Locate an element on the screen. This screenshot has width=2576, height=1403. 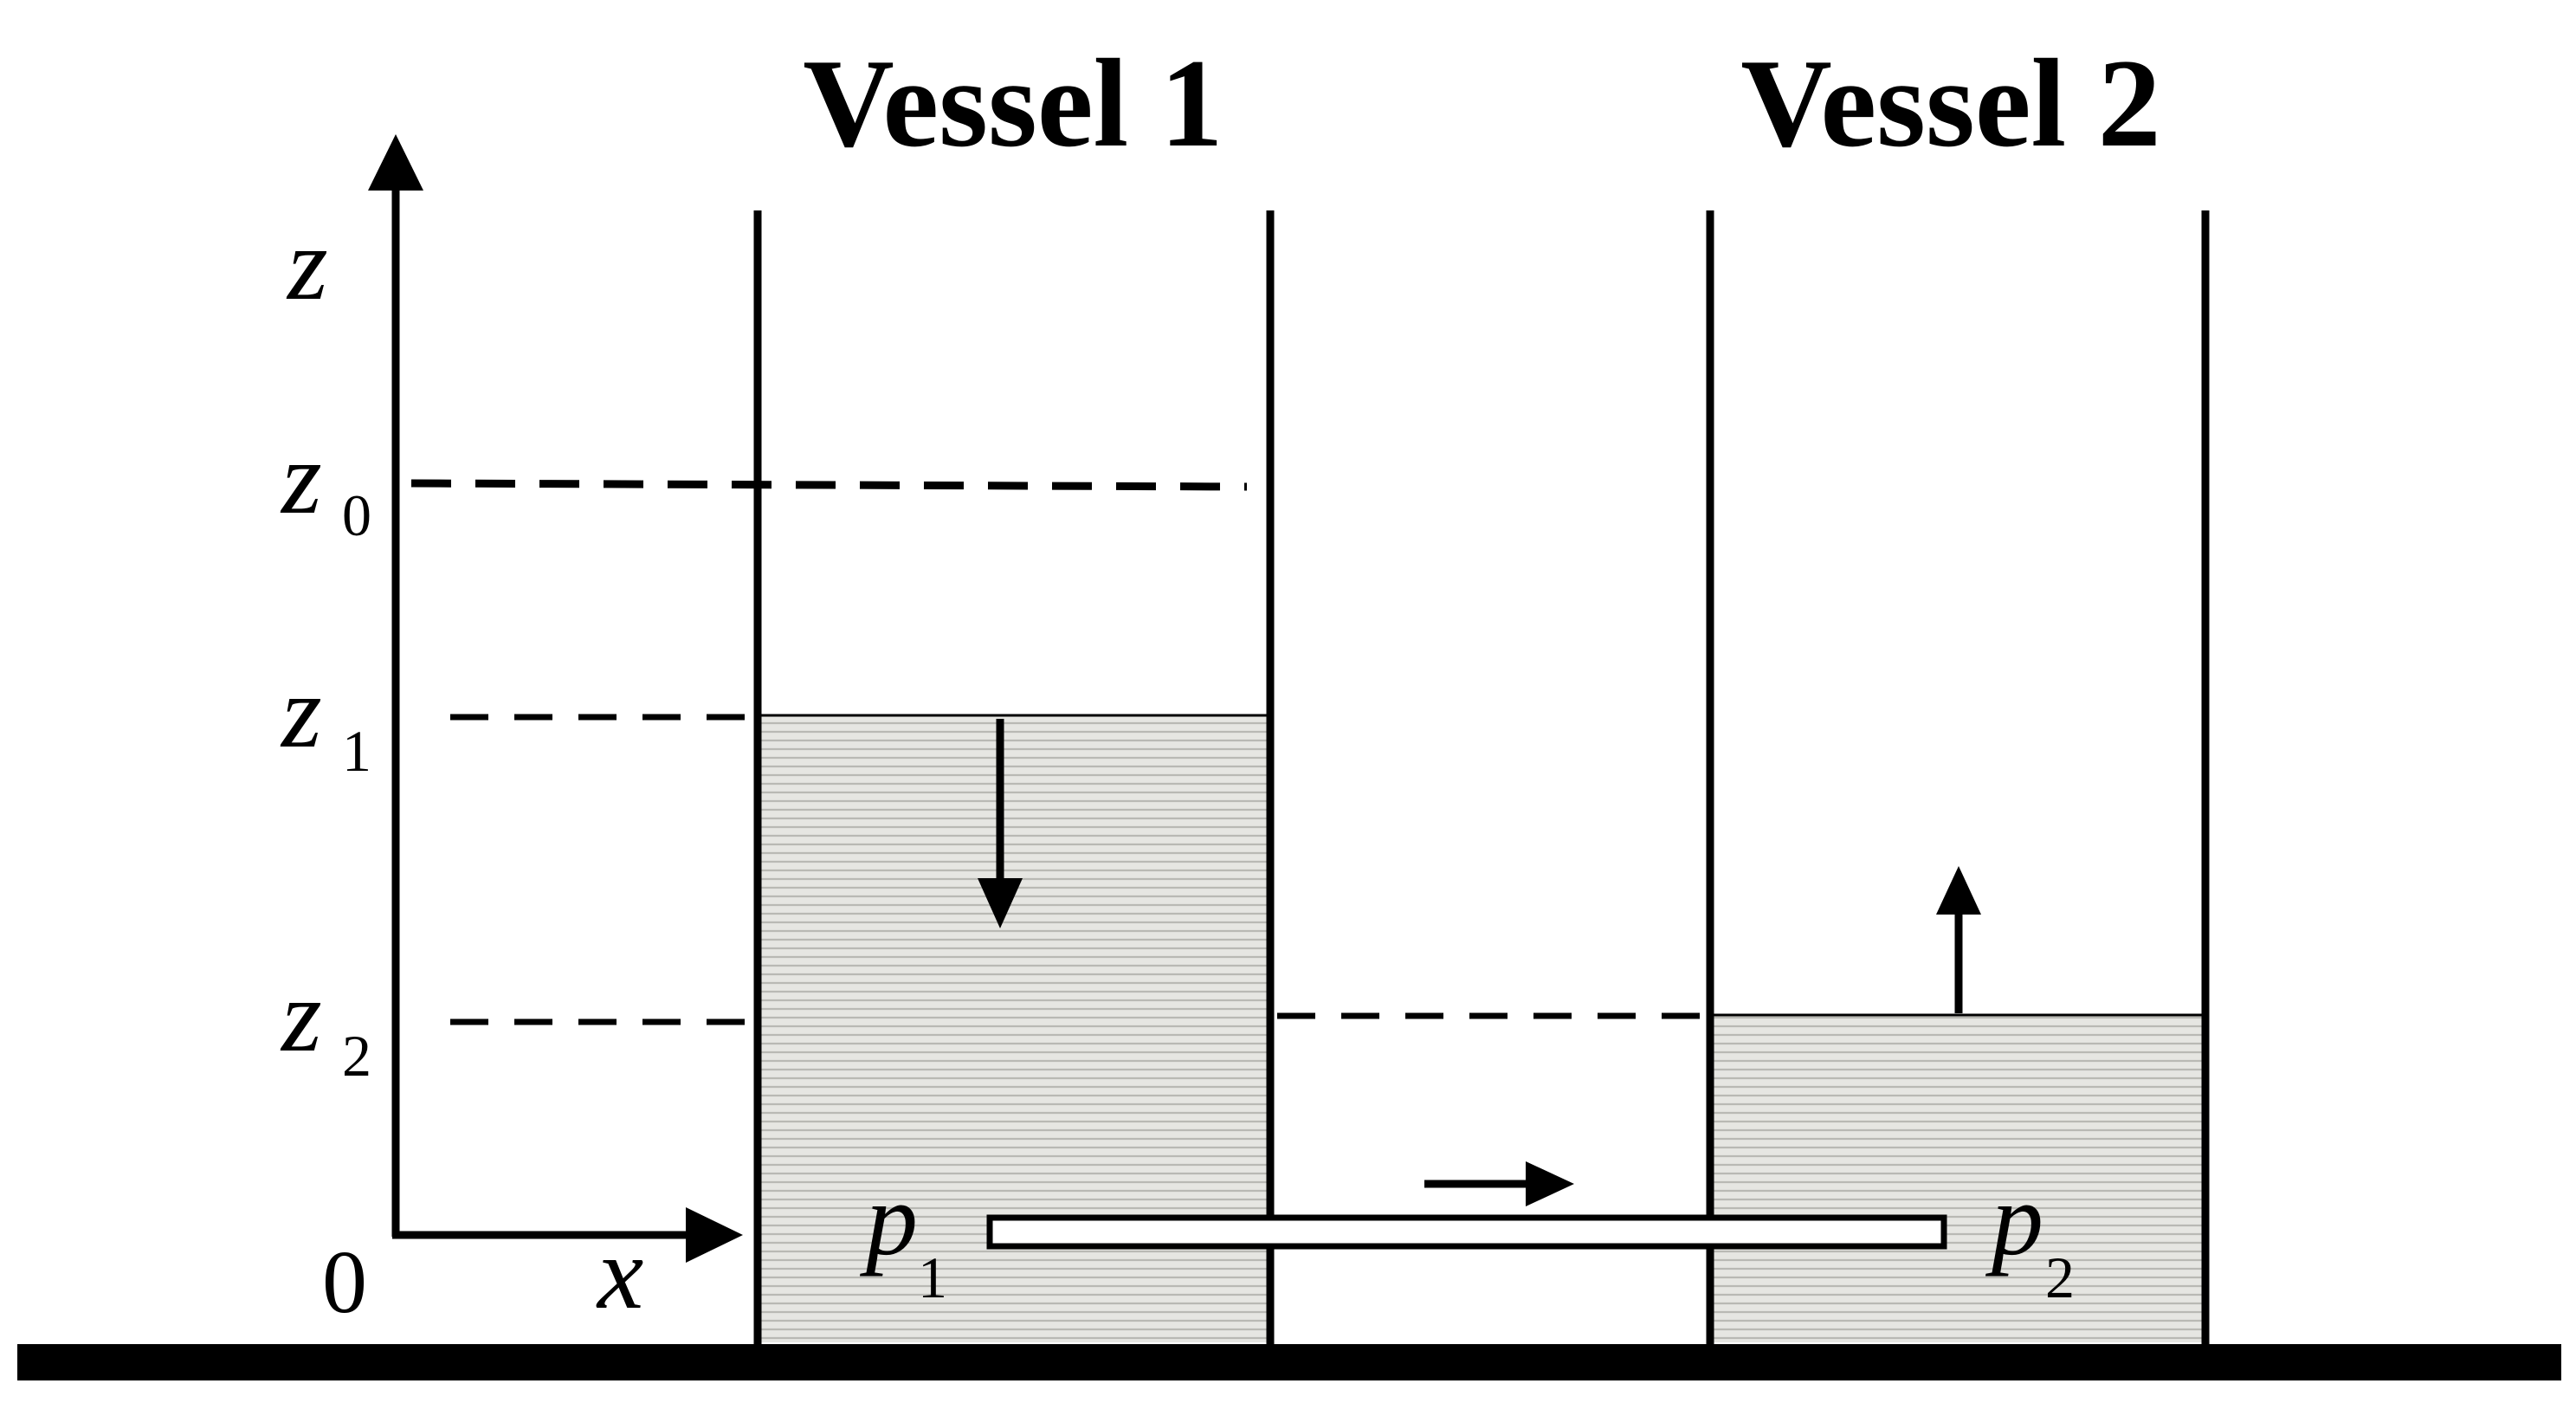
vessel-1-down-arrowhead is located at coordinates (1000, 903).